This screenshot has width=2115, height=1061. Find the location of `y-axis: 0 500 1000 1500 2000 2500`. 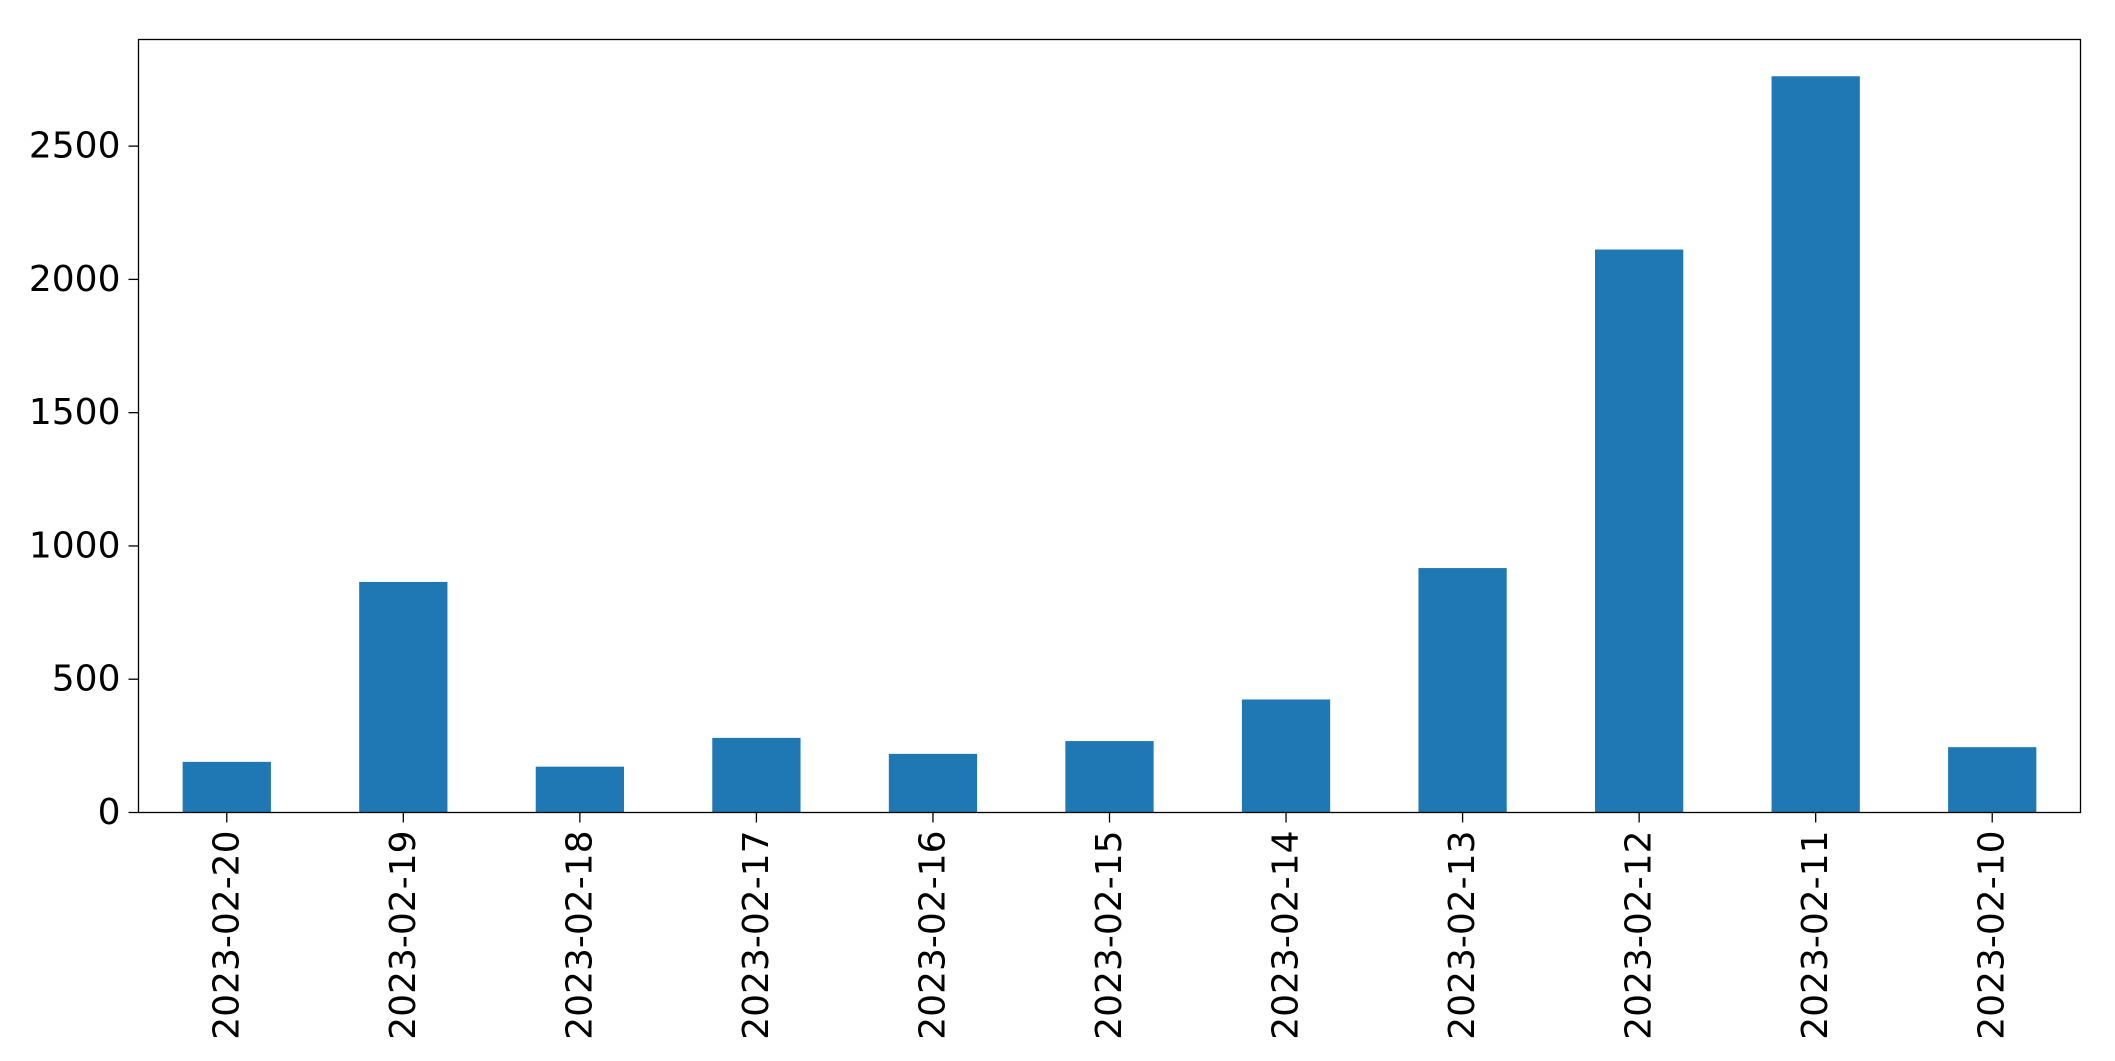

y-axis: 0 500 1000 1500 2000 2500 is located at coordinates (84, 479).